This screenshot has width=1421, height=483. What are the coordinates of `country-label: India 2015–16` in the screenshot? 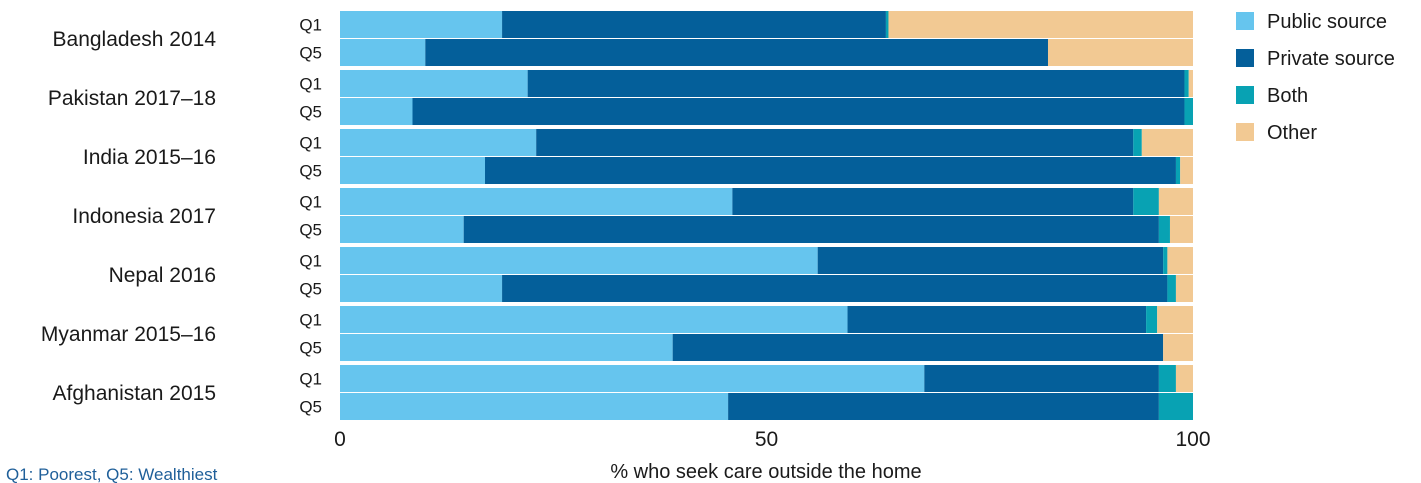 It's located at (149, 157).